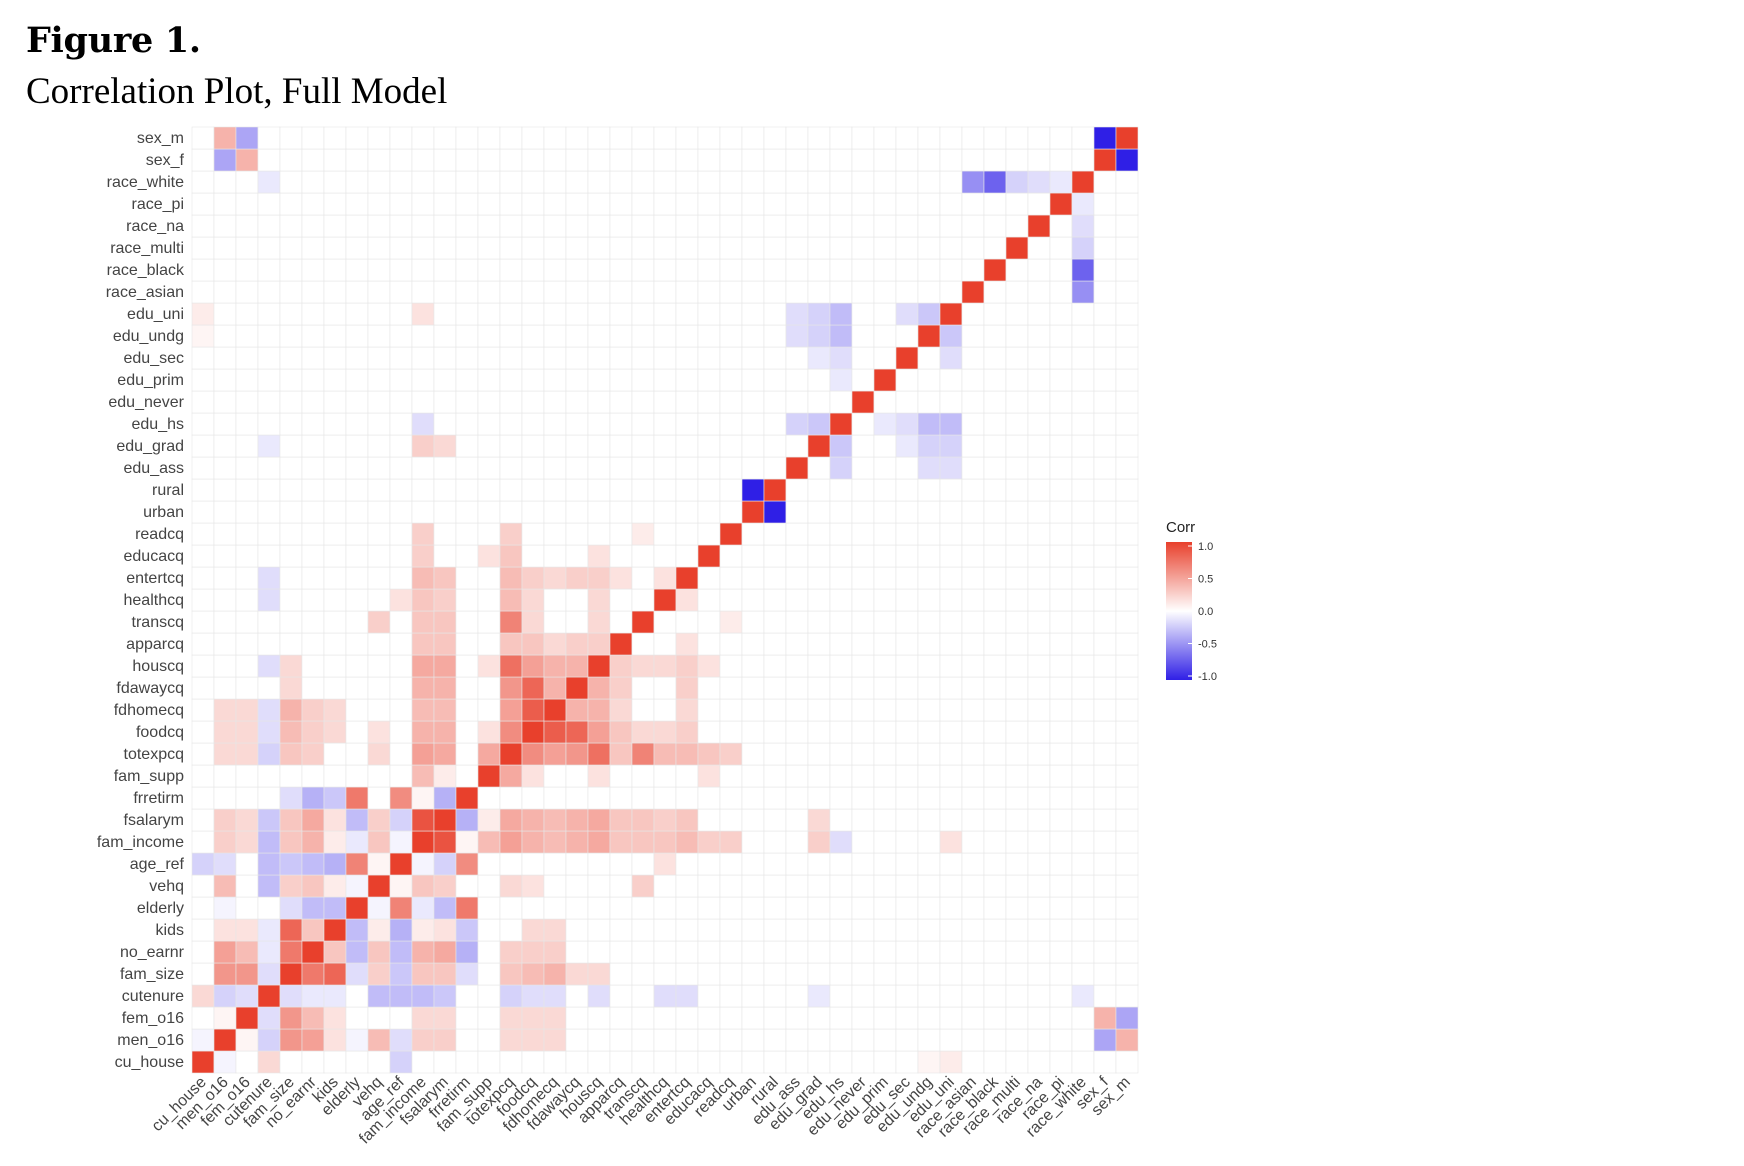 This screenshot has width=1744, height=1166. What do you see at coordinates (907, 490) in the screenshot?
I see `heatmap-cell-edu_sec-rural` at bounding box center [907, 490].